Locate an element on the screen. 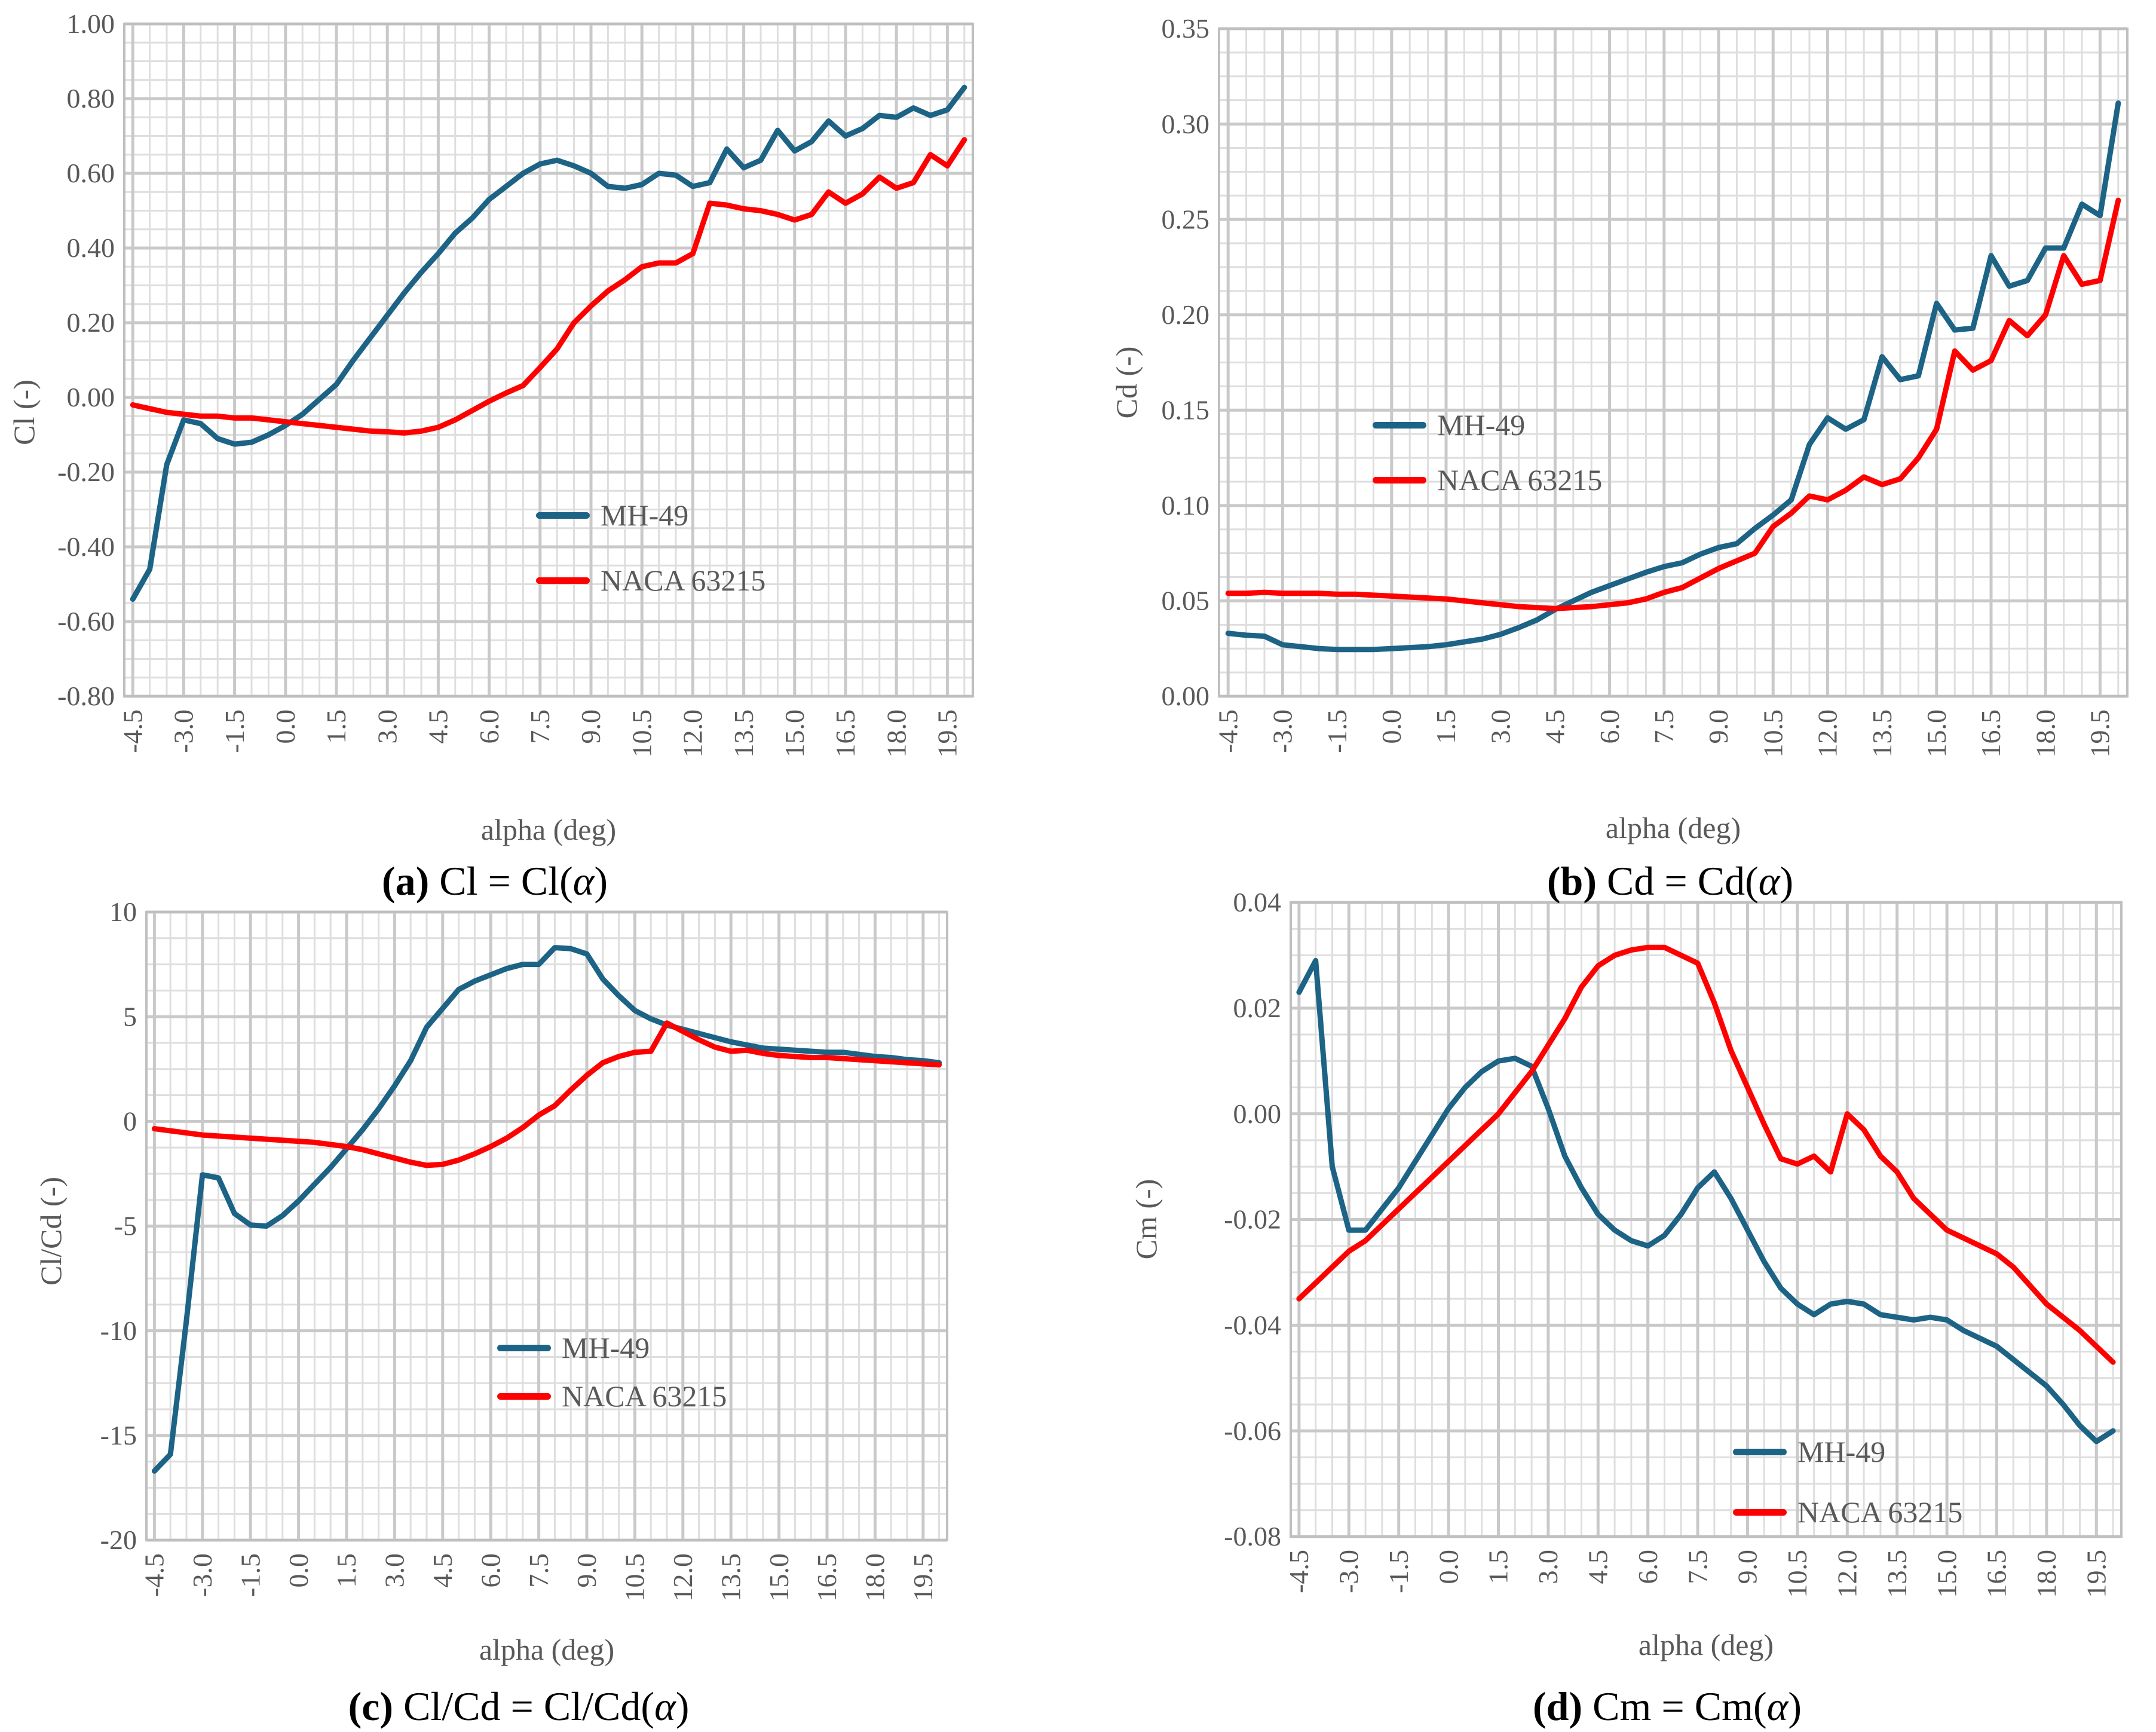 Image resolution: width=2156 pixels, height=1732 pixels. x-tick-label: 1.5 is located at coordinates (1446, 726).